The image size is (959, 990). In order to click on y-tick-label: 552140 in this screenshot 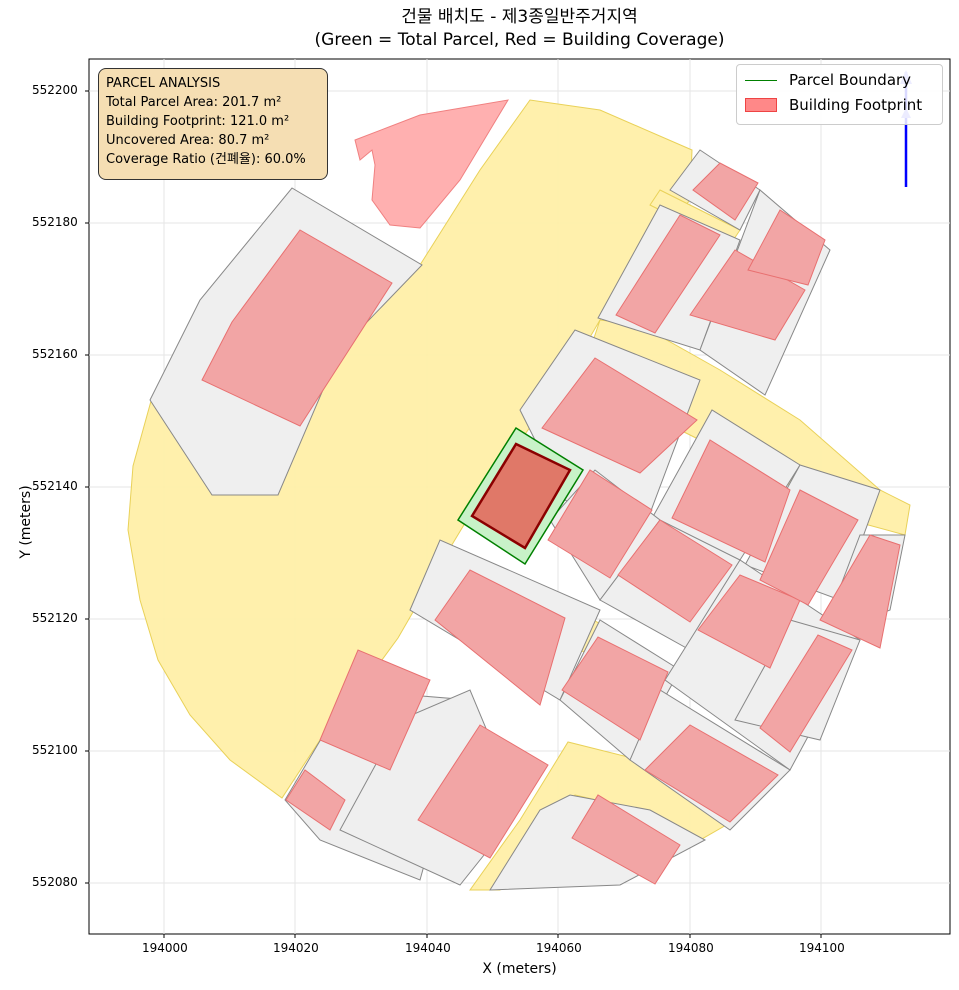, I will do `click(55, 486)`.